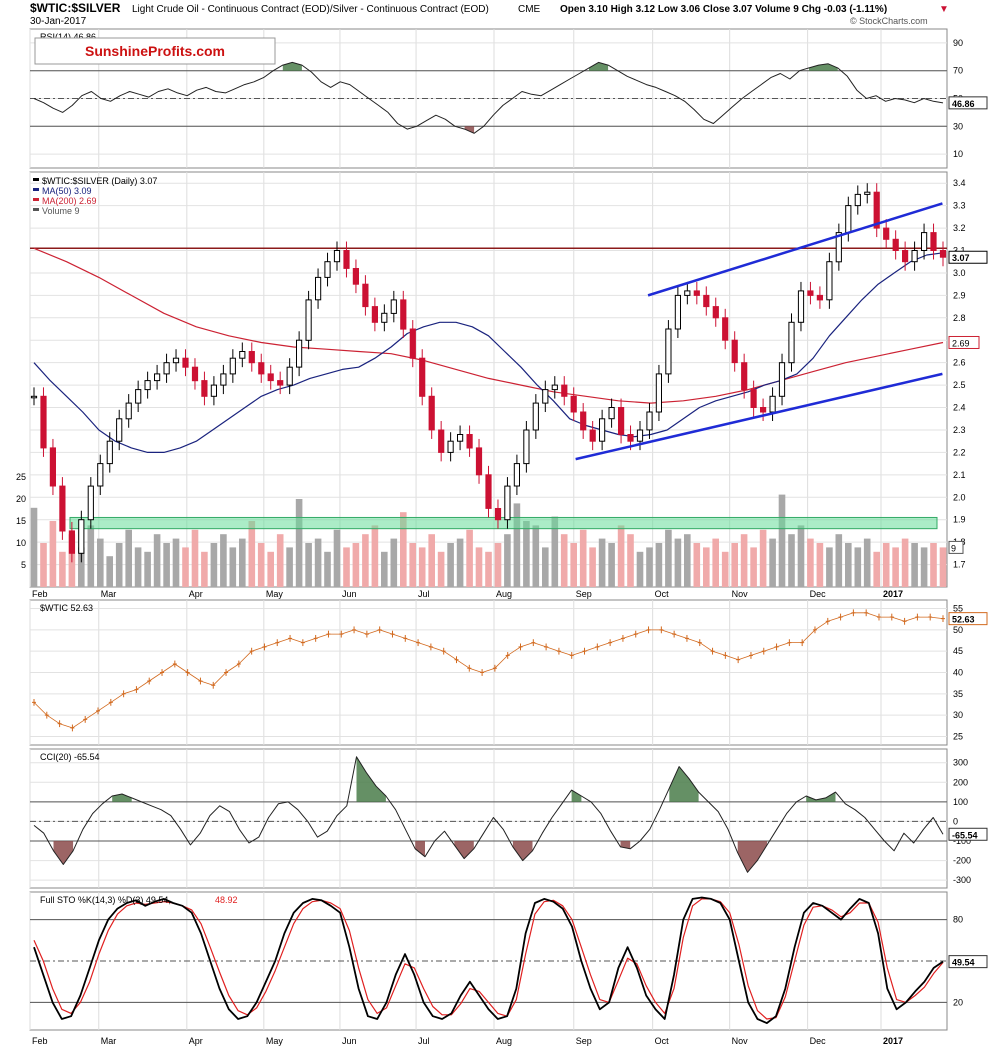 The image size is (990, 1051). What do you see at coordinates (488, 818) in the screenshot?
I see `cci-panel-frame` at bounding box center [488, 818].